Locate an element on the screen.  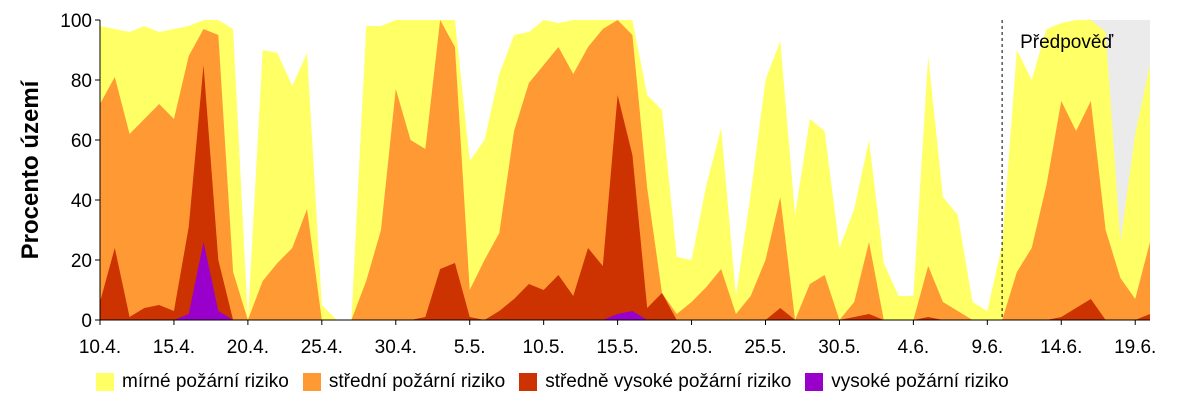
legend-item-1: mírné požární riziko is located at coordinates (192, 382).